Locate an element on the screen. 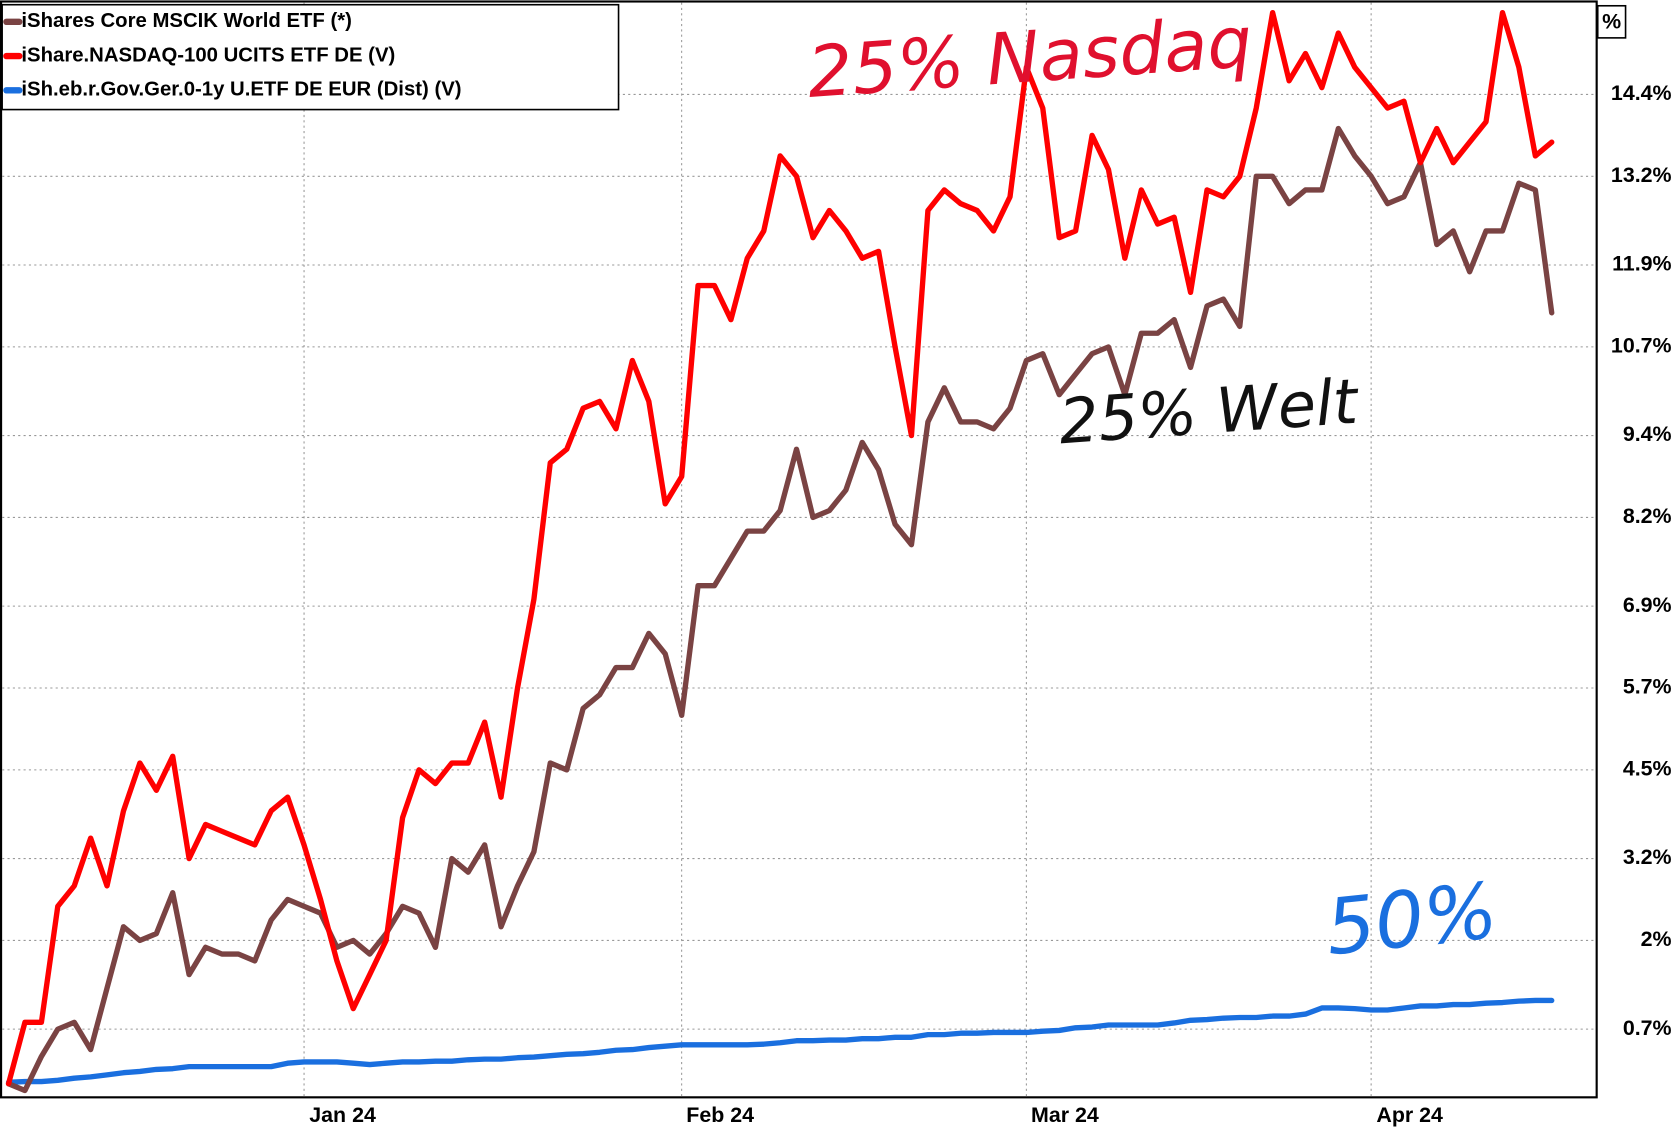 The image size is (1678, 1132). y-tick-label: 6.9% is located at coordinates (1647, 605).